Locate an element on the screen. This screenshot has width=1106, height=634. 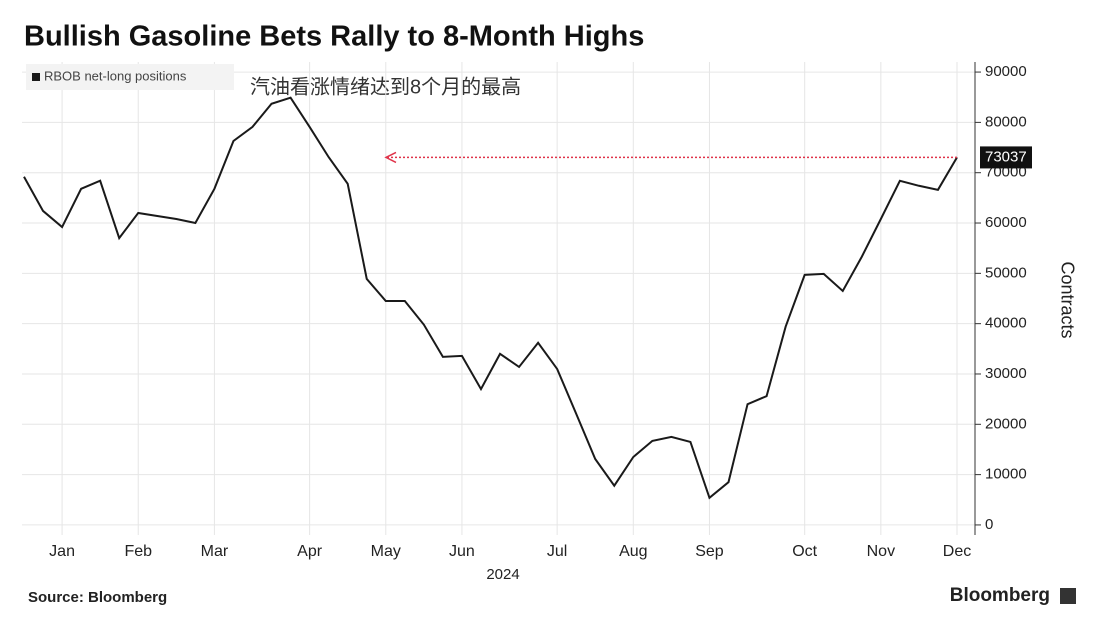
legend-box is located at coordinates (130, 77).